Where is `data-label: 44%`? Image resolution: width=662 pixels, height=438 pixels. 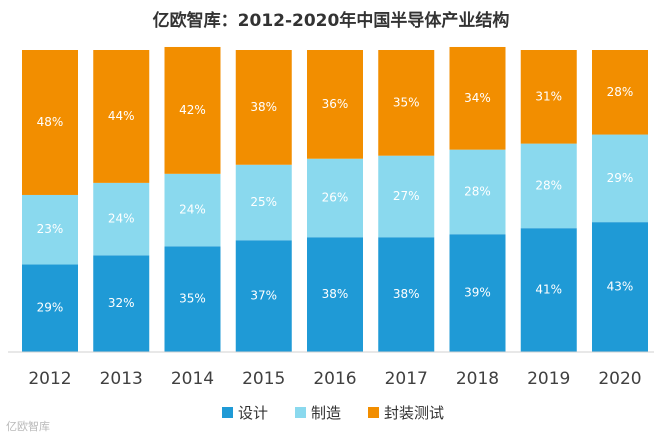
data-label: 44% is located at coordinates (121, 116).